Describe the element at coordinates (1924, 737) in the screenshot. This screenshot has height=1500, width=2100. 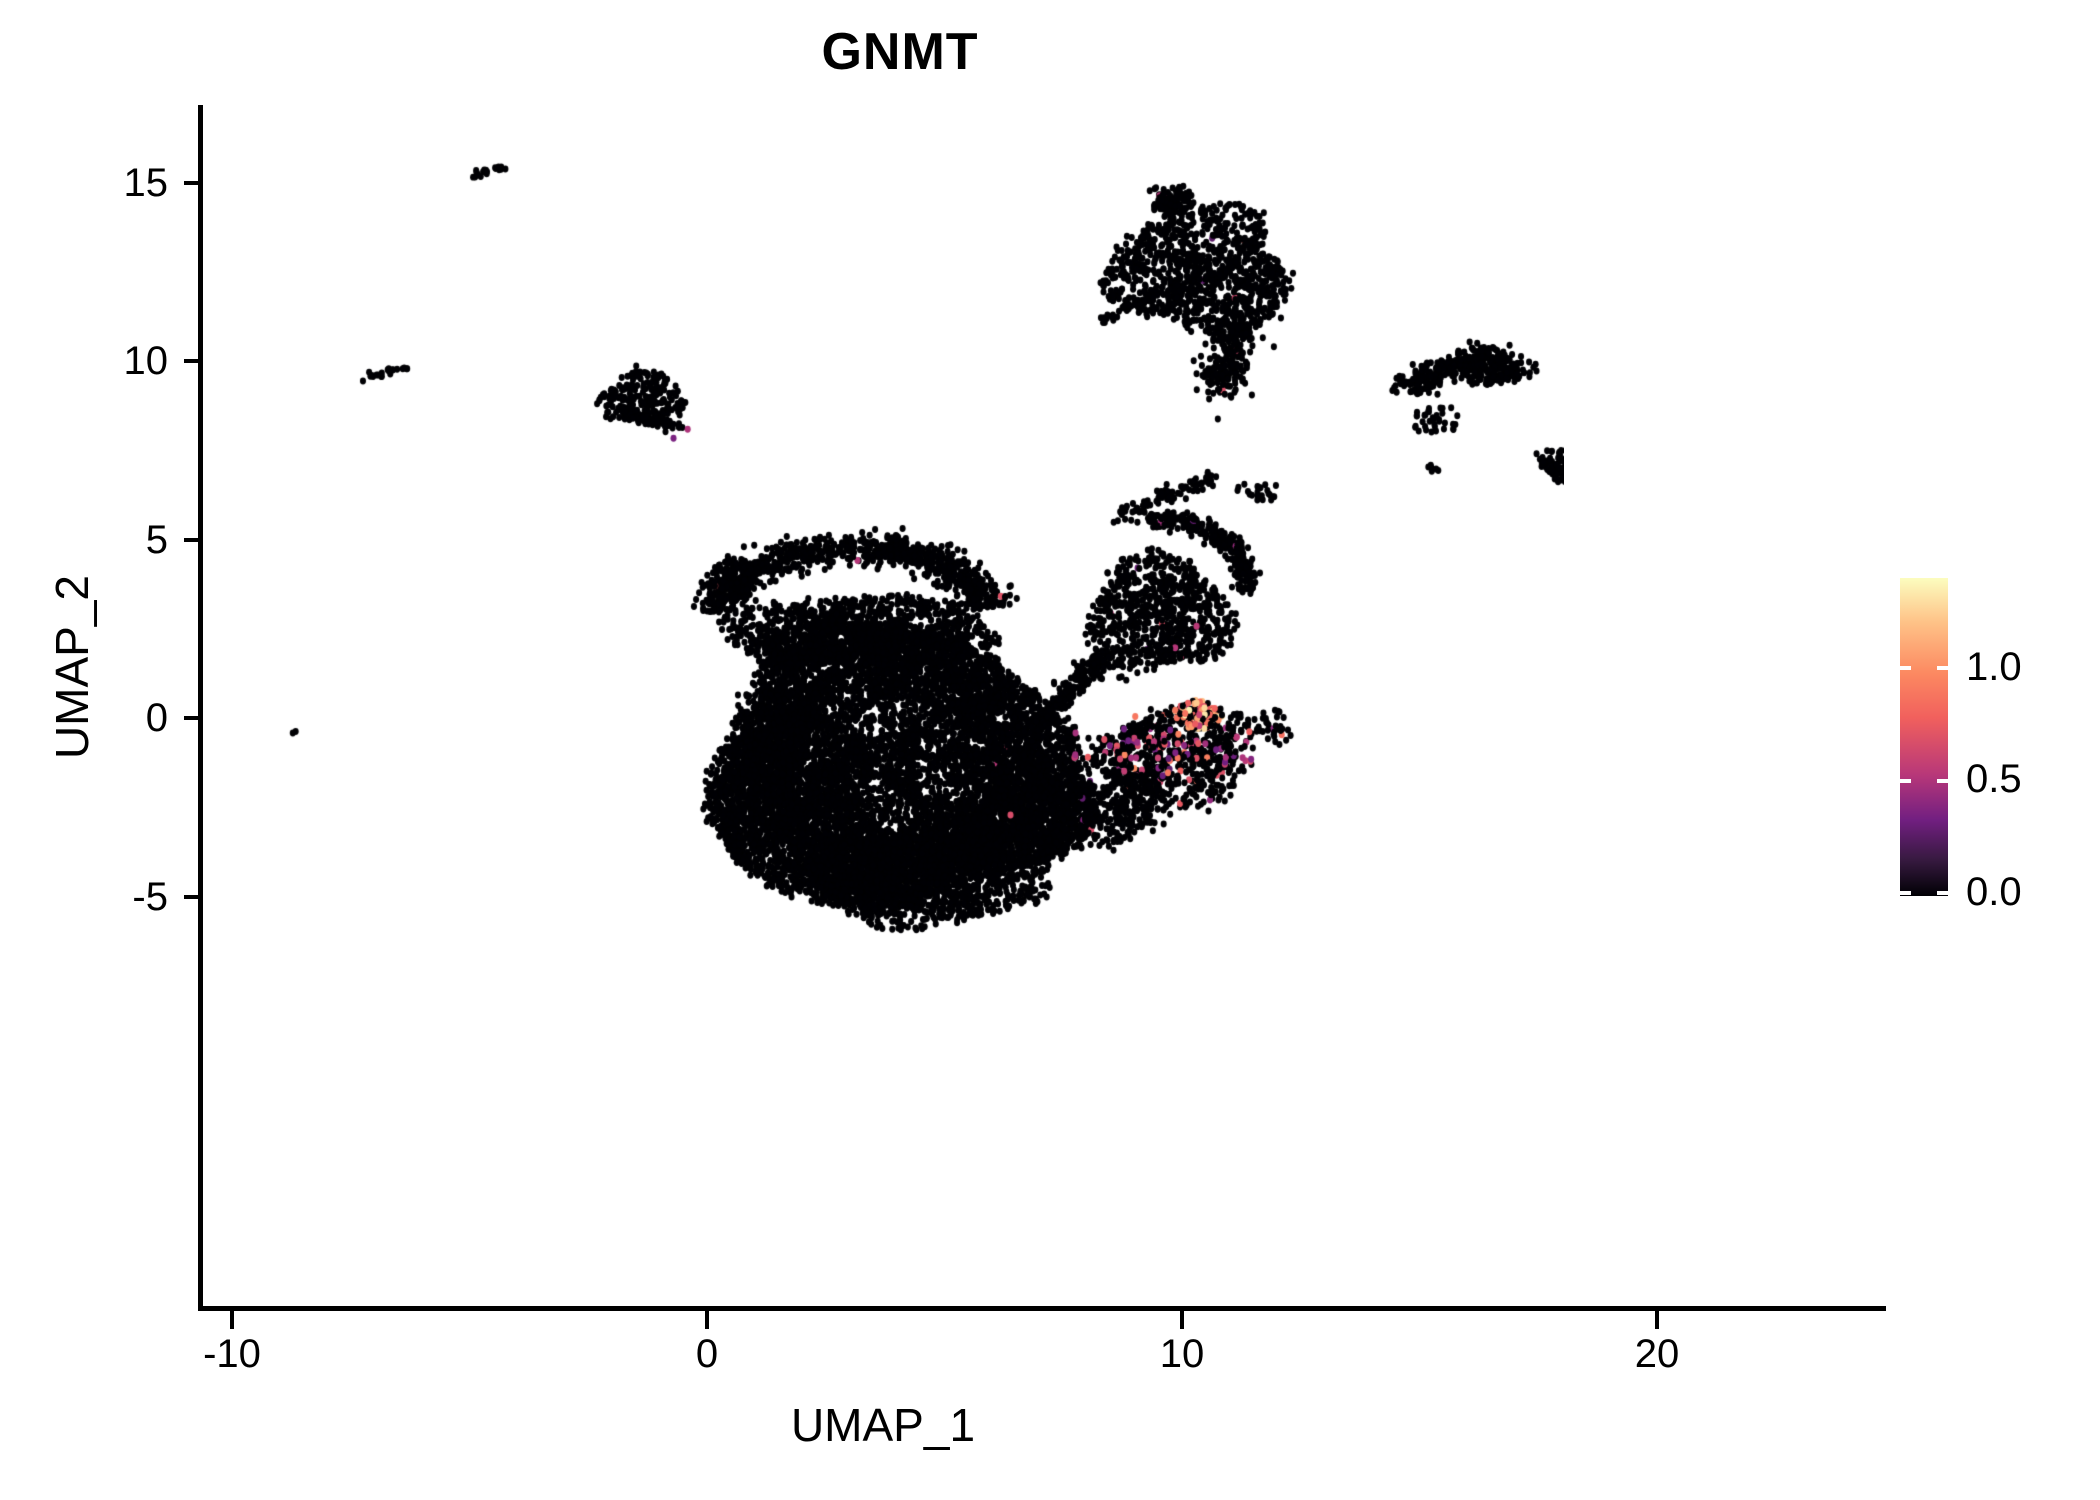
I see `legend-colorbar` at that location.